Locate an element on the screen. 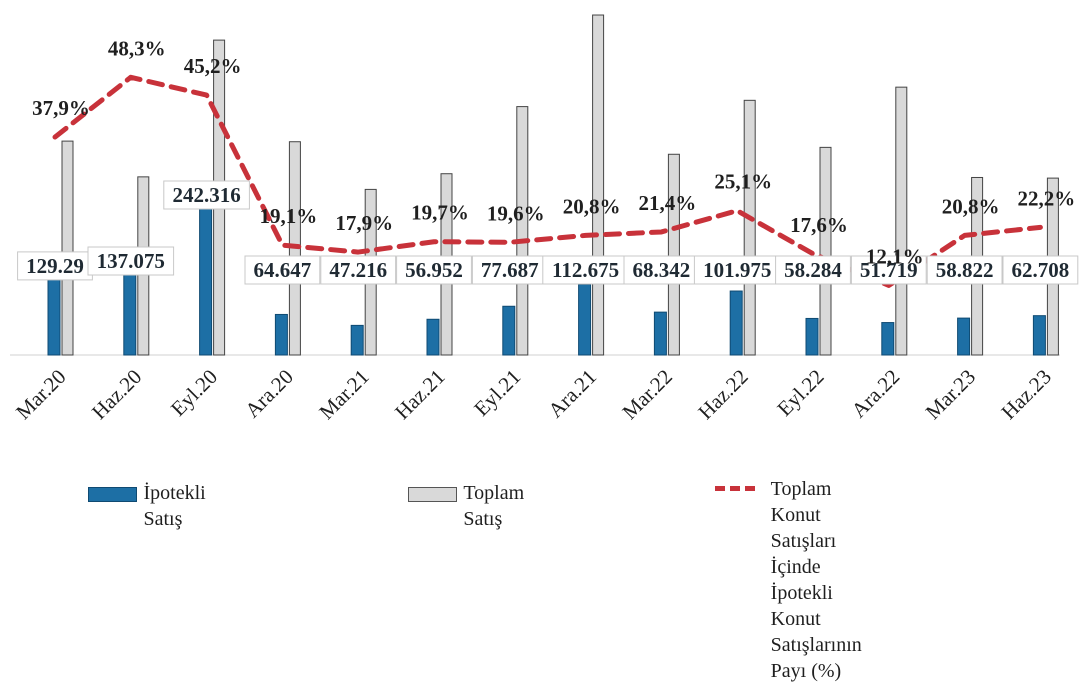 Image resolution: width=1080 pixels, height=684 pixels. value-label-ipotekli: 58.284 is located at coordinates (813, 270).